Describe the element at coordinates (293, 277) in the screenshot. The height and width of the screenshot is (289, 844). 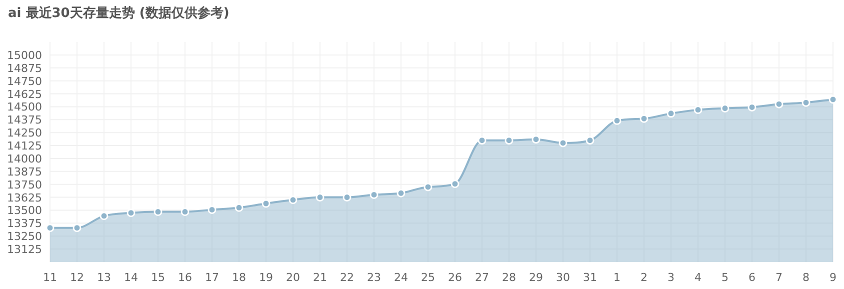
I see `x-tick-label: 20` at that location.